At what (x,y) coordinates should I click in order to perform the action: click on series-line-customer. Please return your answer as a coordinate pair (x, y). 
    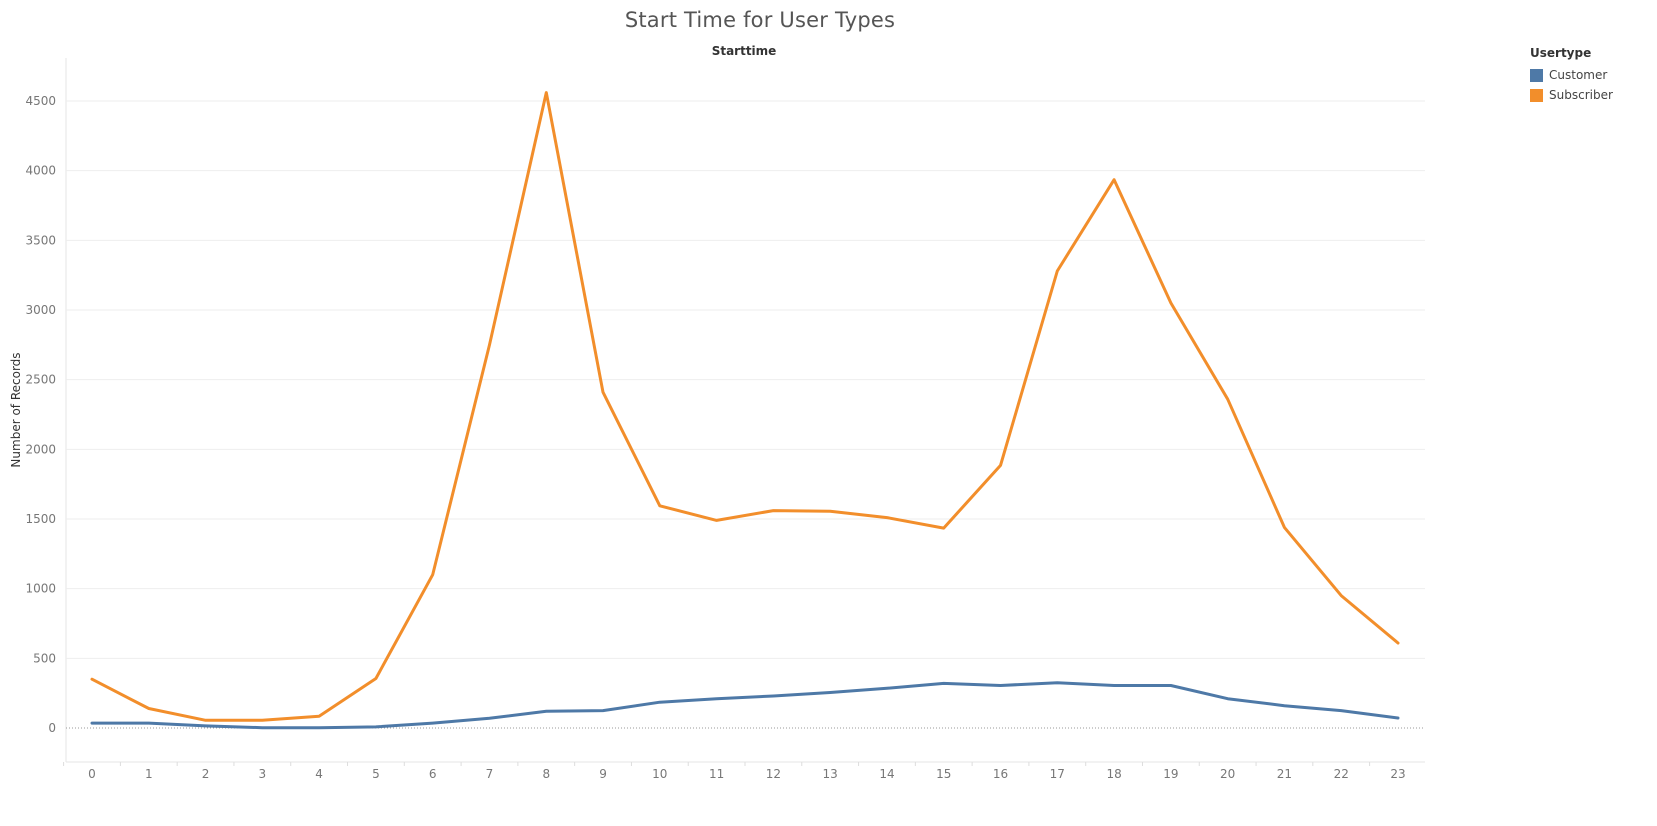
    Looking at the image, I should click on (745, 705).